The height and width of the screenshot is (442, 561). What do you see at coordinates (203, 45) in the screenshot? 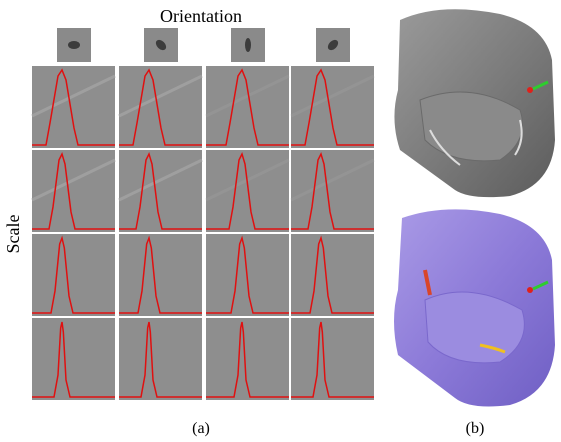
I see `filter-thumbnails` at bounding box center [203, 45].